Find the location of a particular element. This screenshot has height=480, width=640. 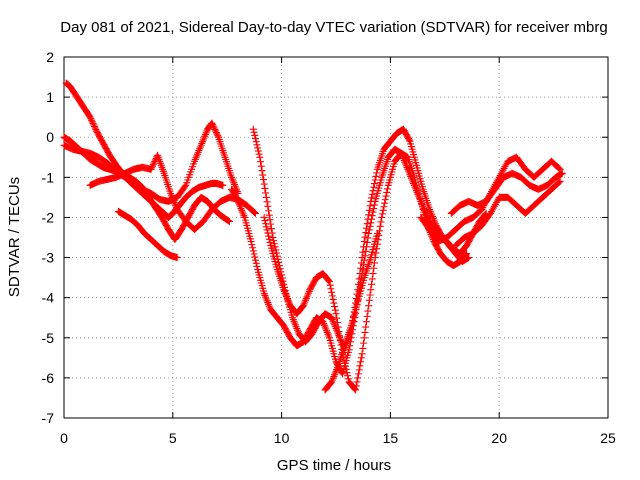

y-tick-label: -2 is located at coordinates (48, 217).